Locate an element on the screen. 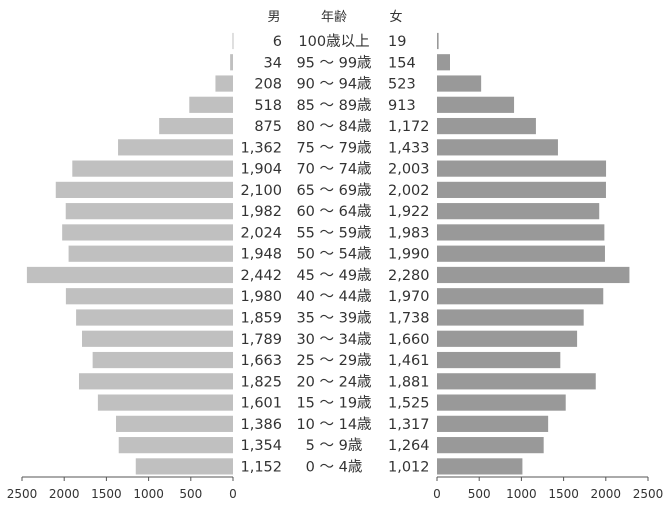  male-value-label: 2,100 is located at coordinates (261, 191).